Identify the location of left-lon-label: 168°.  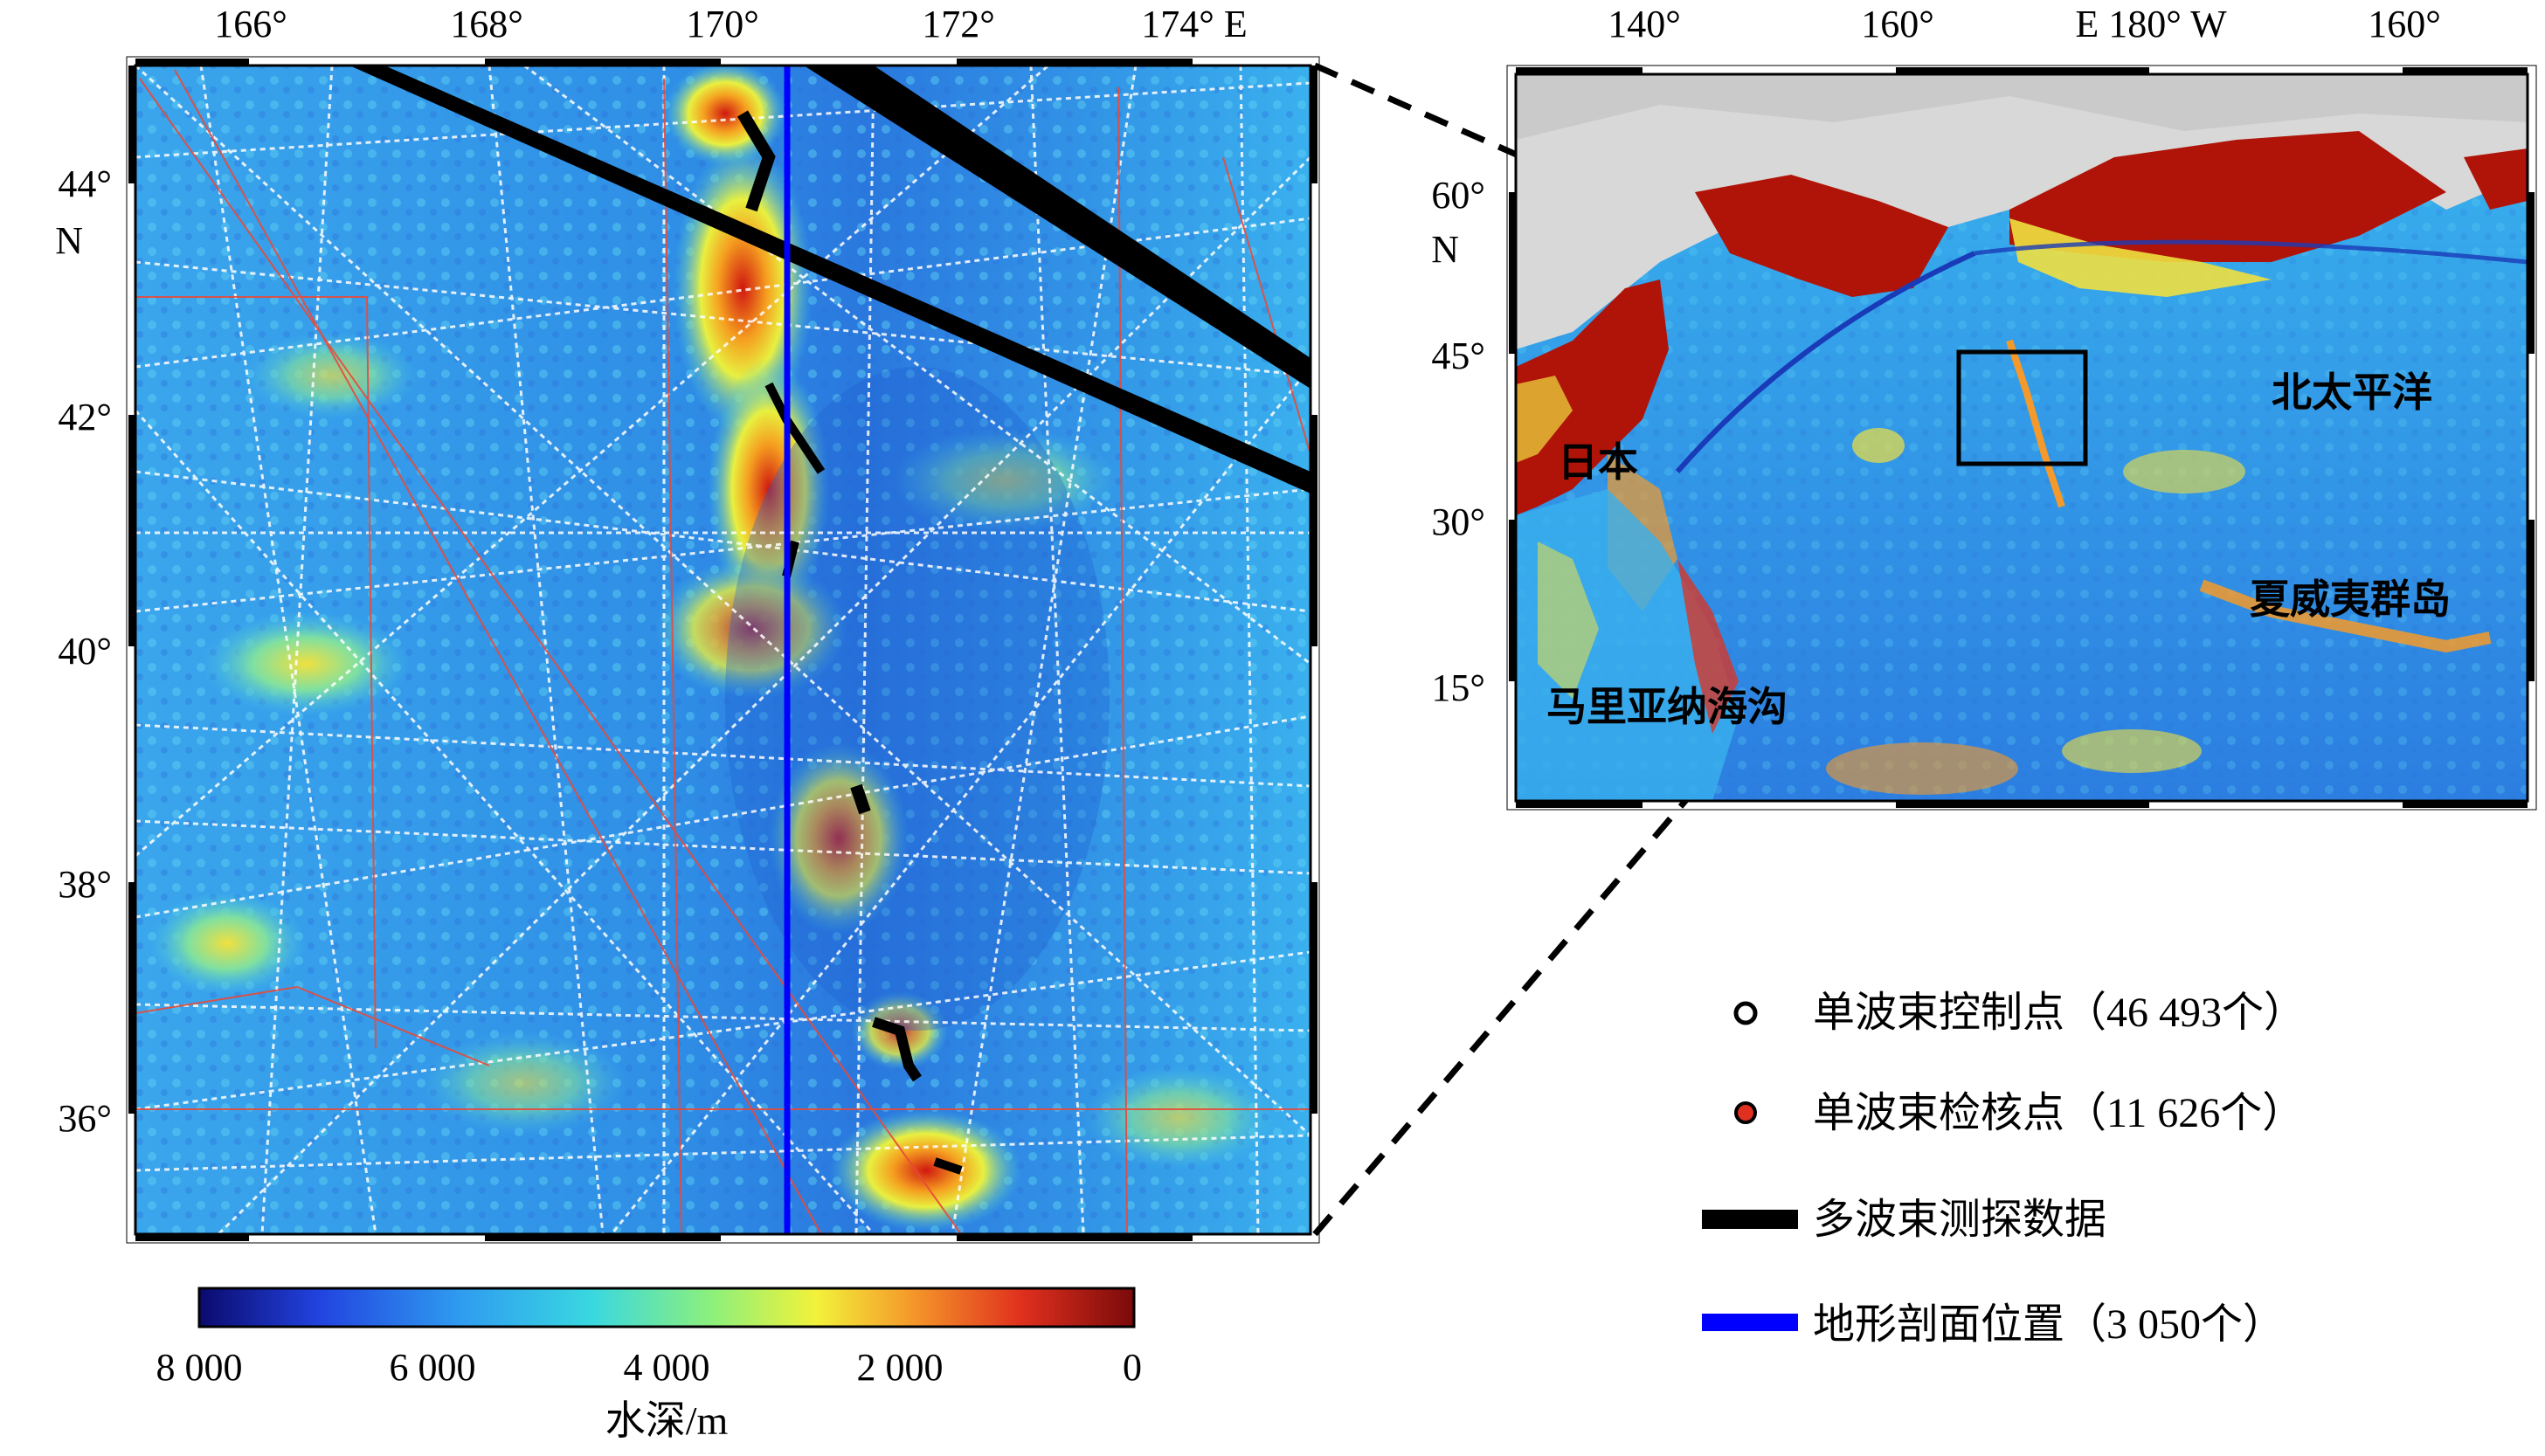
(486, 24).